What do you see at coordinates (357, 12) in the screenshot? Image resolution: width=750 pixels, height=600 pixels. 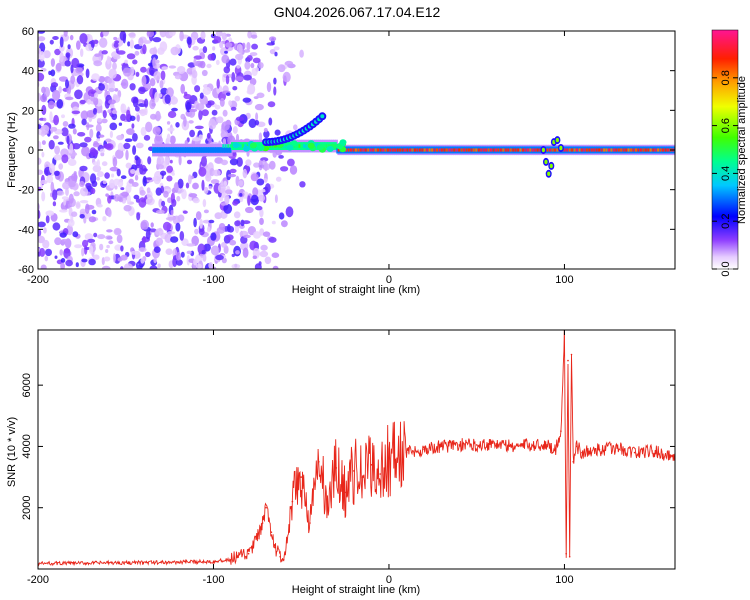 I see `figure-title: GN04.2026.067.17.04.E12` at bounding box center [357, 12].